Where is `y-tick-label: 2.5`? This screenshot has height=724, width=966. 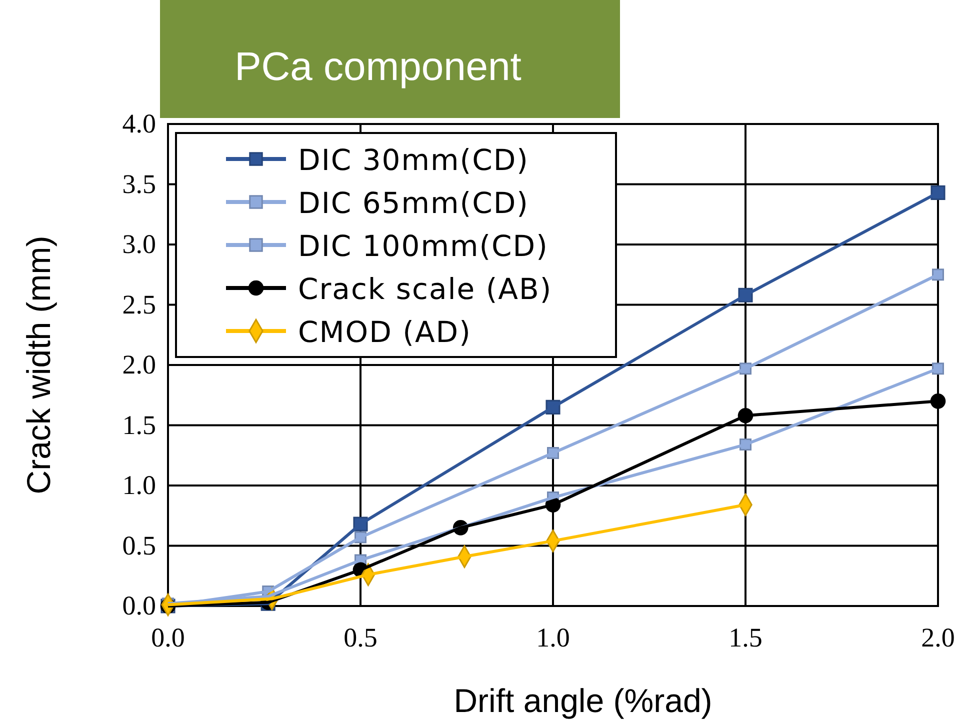 y-tick-label: 2.5 is located at coordinates (139, 304).